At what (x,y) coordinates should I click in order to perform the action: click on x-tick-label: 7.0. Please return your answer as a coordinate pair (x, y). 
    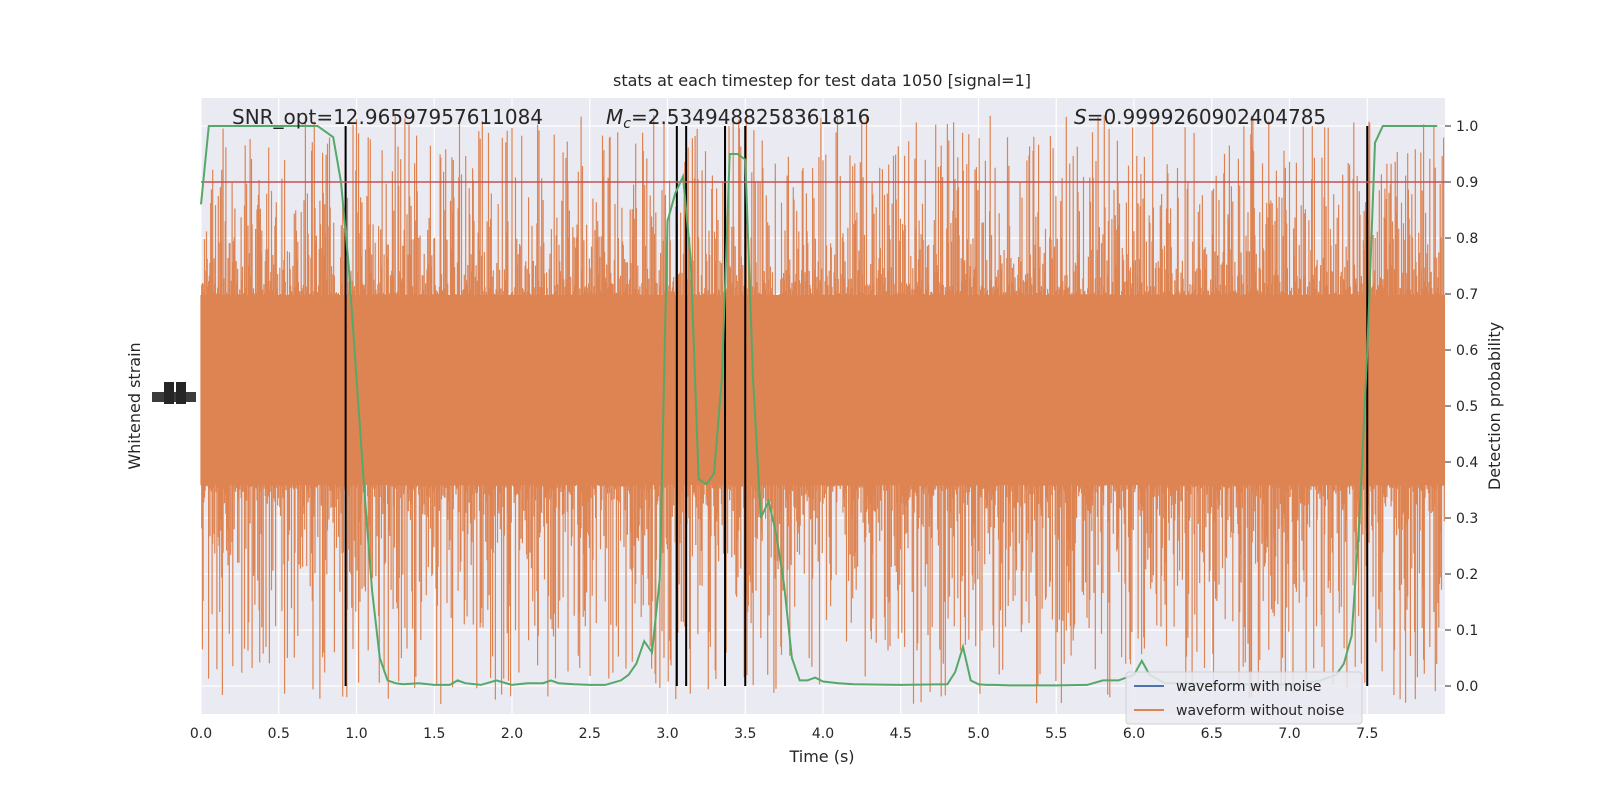
    Looking at the image, I should click on (1289, 734).